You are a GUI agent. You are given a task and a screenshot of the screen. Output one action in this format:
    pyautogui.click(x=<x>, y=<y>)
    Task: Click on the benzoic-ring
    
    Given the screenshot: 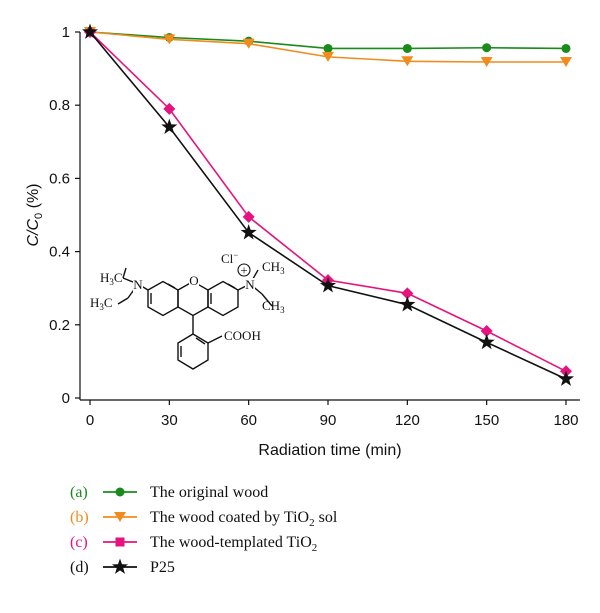 What is the action you would take?
    pyautogui.click(x=193, y=351)
    